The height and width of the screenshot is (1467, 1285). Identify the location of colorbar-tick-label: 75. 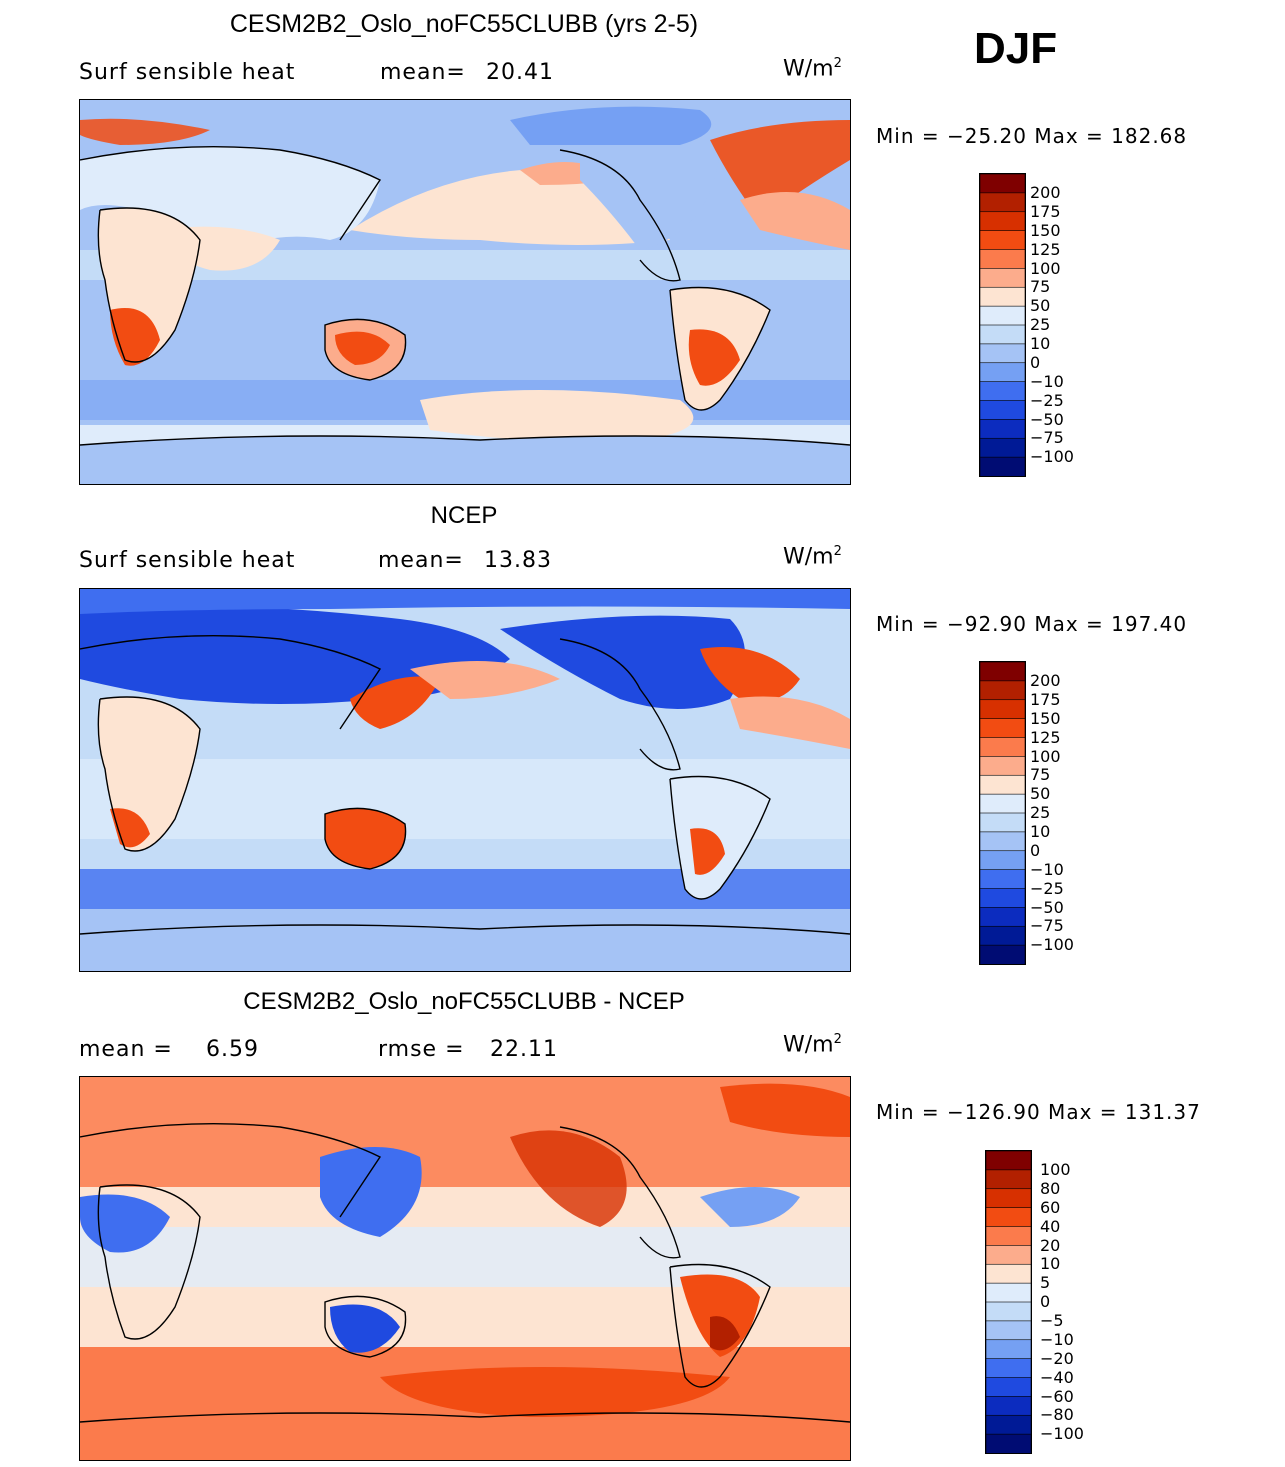
(1040, 287).